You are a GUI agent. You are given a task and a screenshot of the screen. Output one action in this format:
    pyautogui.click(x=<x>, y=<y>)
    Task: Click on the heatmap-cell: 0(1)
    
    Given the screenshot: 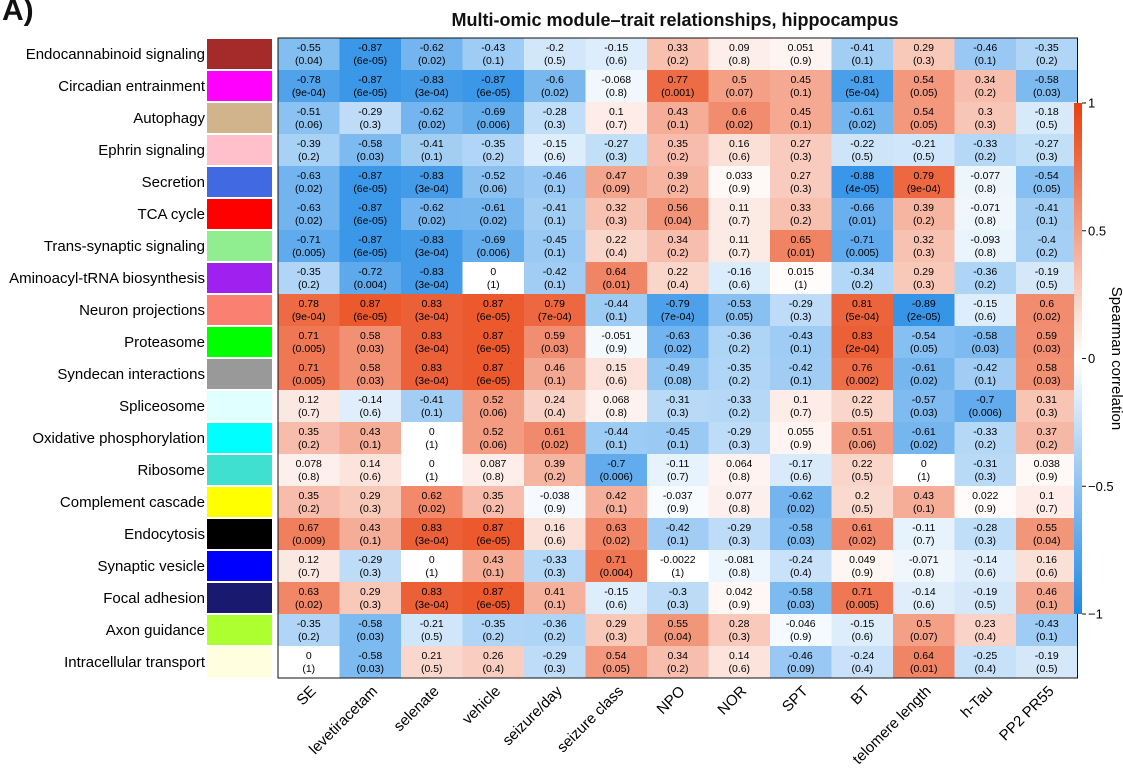 What is the action you would take?
    pyautogui.click(x=432, y=566)
    